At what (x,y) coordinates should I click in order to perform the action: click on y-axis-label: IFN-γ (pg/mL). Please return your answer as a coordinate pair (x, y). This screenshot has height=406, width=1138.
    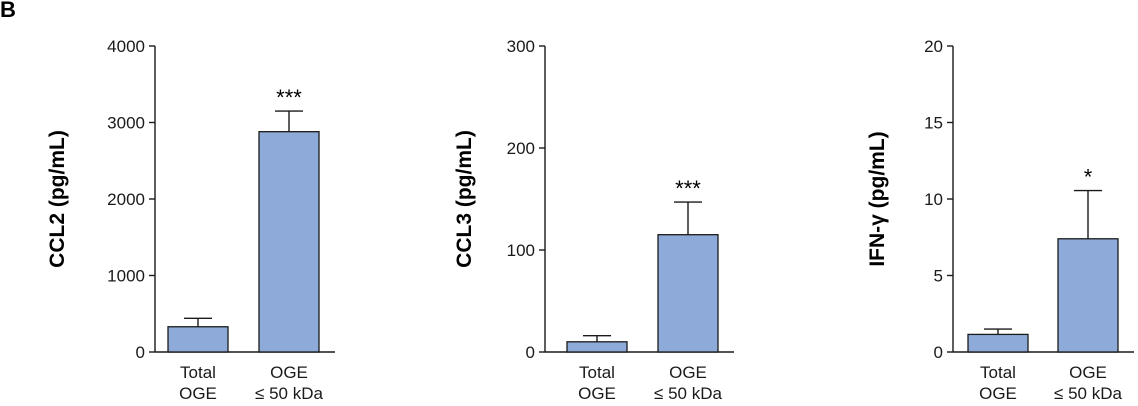
    Looking at the image, I should click on (877, 198).